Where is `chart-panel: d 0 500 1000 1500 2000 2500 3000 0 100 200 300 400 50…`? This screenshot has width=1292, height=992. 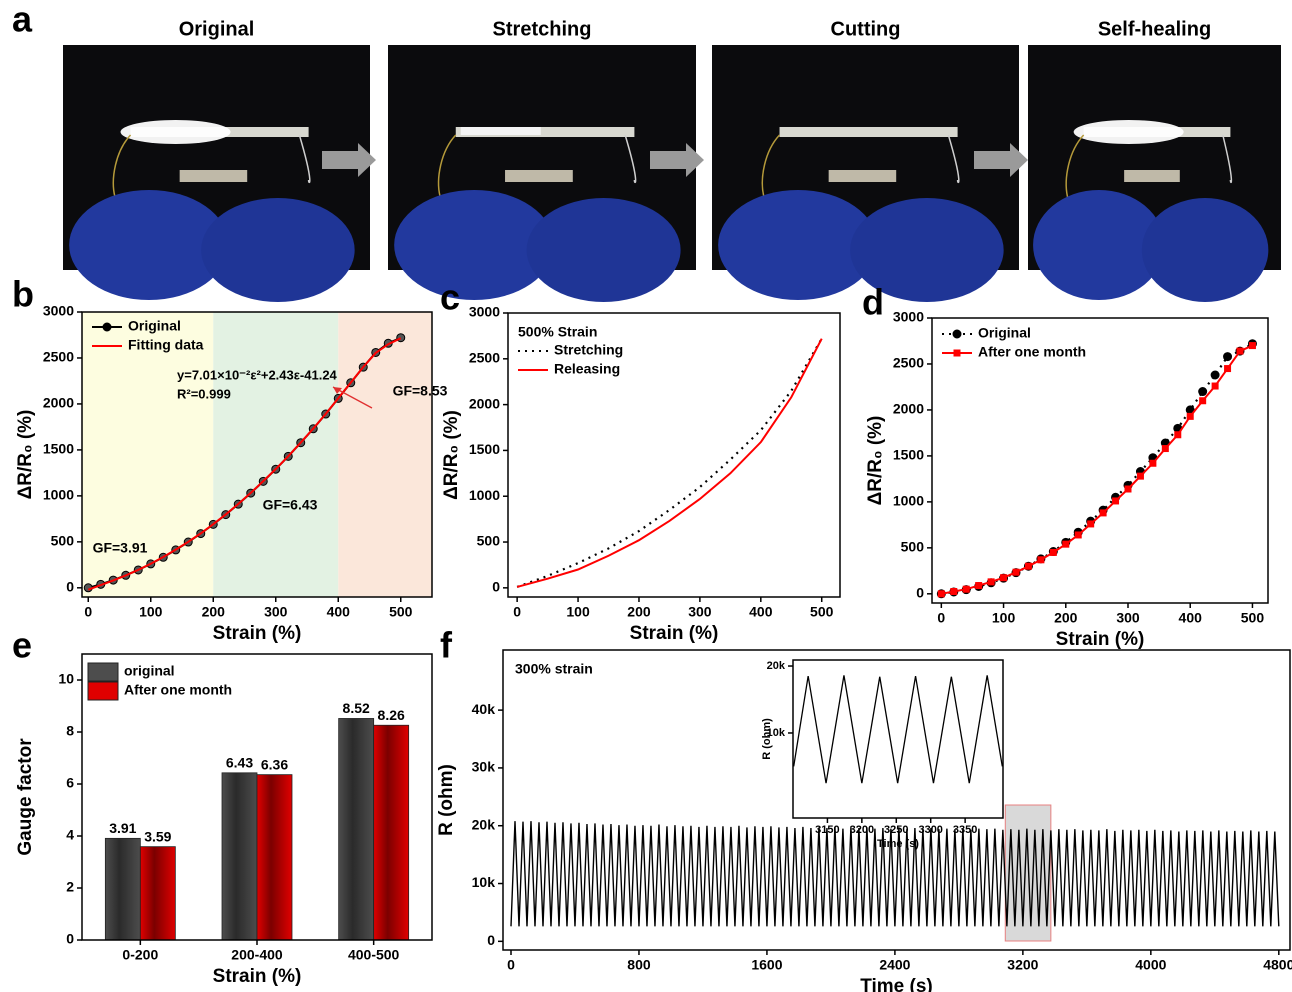
chart-panel: d 0 500 1000 1500 2000 2500 3000 0 100 200 300 400 50… is located at coordinates (1065, 466).